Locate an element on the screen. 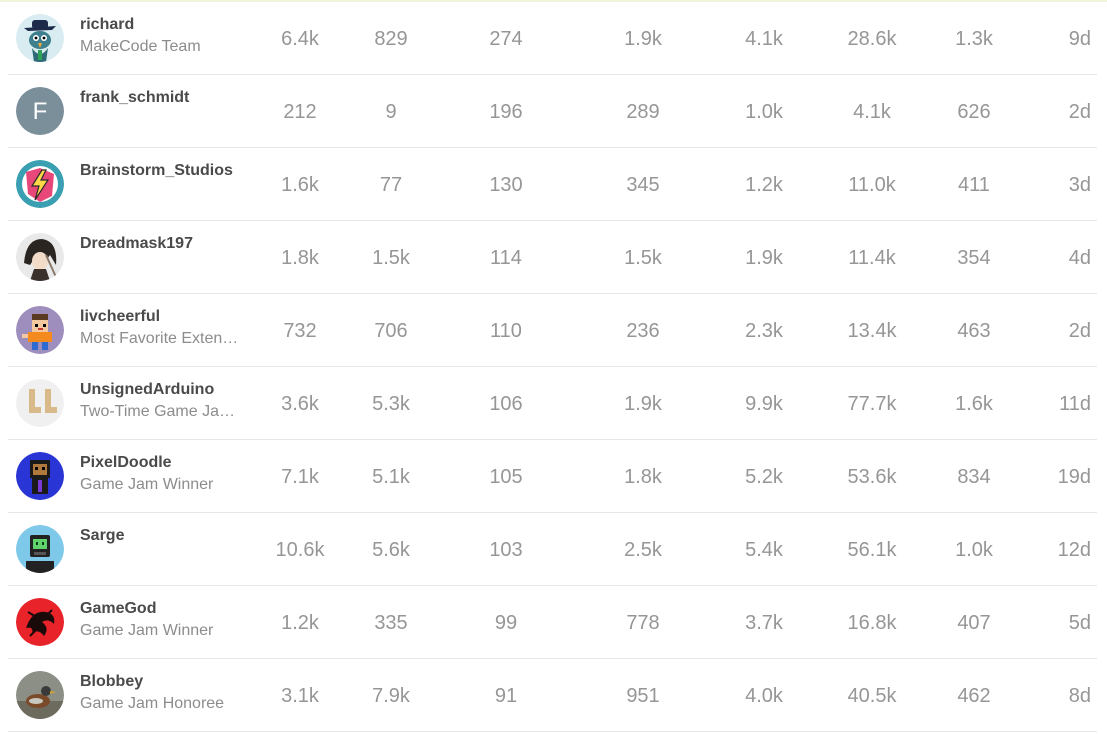  stat-cell: 274 is located at coordinates (506, 39).